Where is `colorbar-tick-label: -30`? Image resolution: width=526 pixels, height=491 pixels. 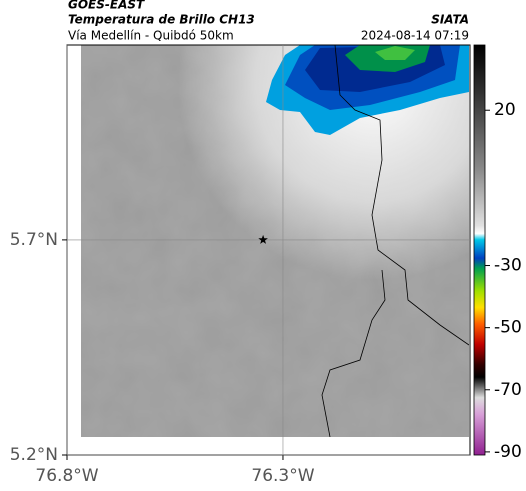
colorbar-tick-label: -30 is located at coordinates (508, 266).